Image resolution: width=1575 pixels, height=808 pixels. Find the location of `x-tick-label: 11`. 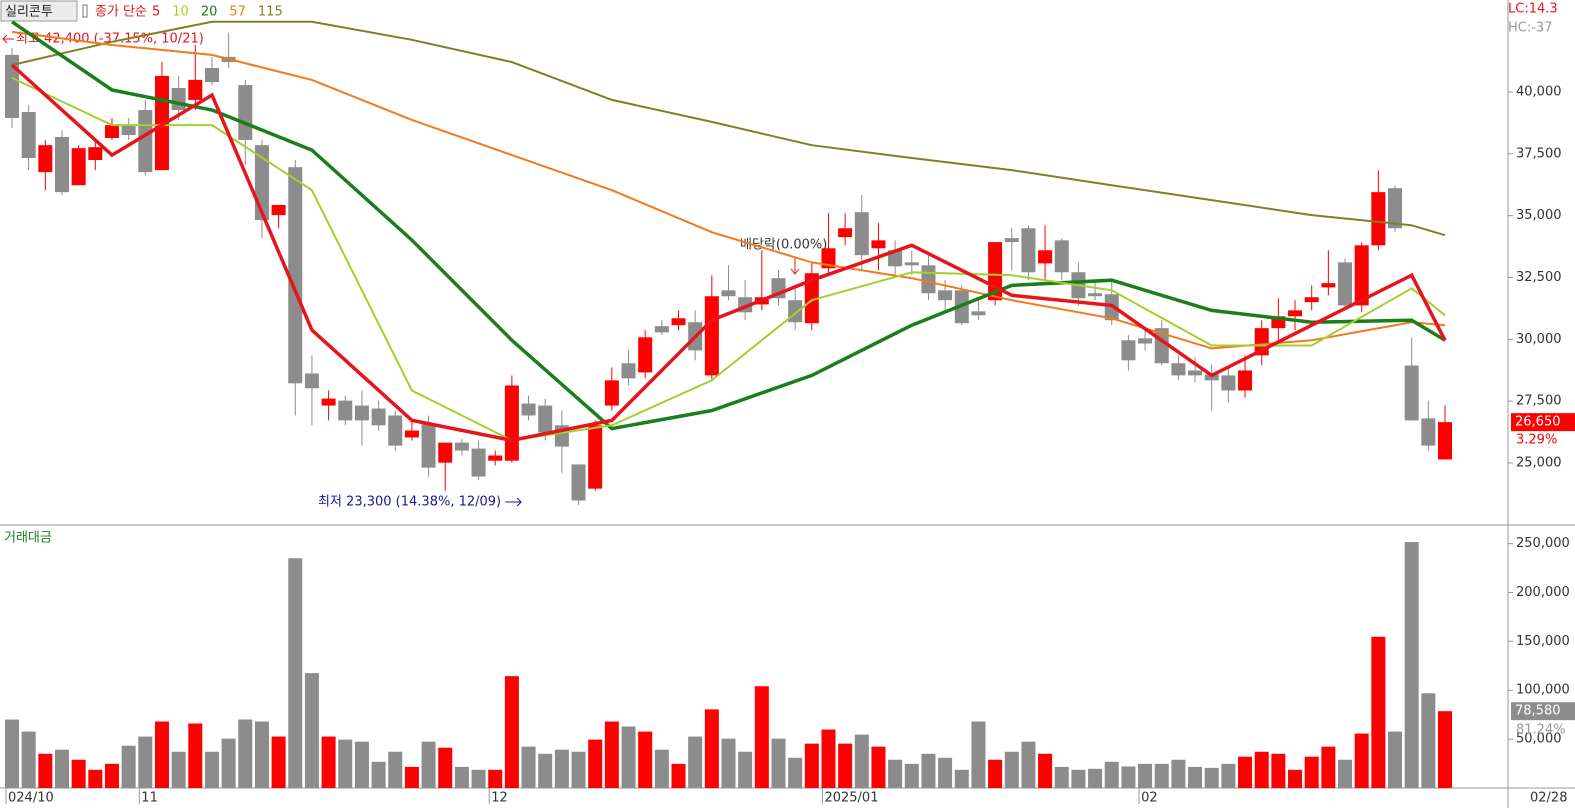

x-tick-label: 11 is located at coordinates (149, 798).